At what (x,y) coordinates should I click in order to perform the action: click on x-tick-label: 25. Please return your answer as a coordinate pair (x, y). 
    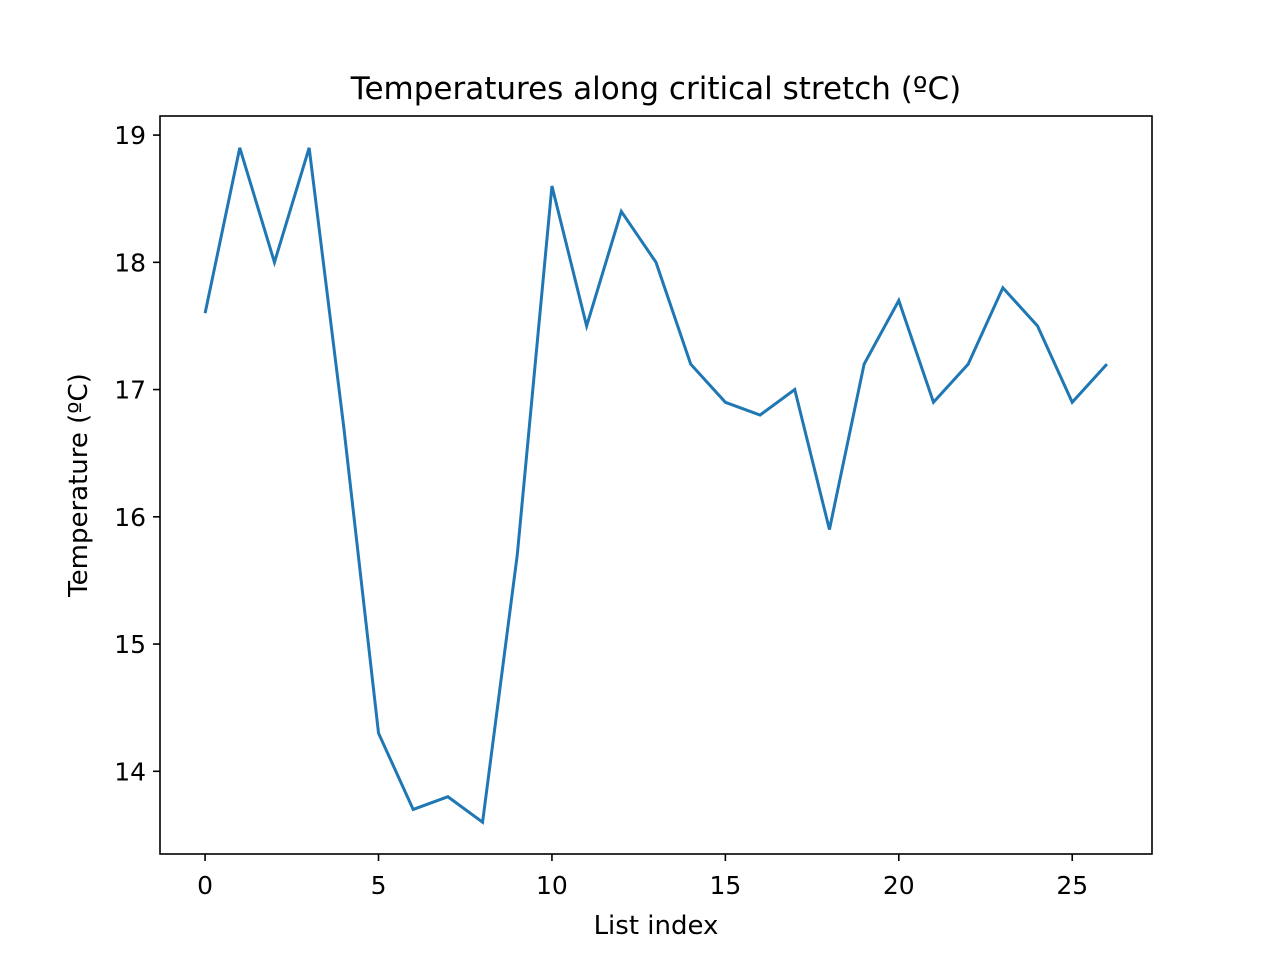
    Looking at the image, I should click on (1072, 885).